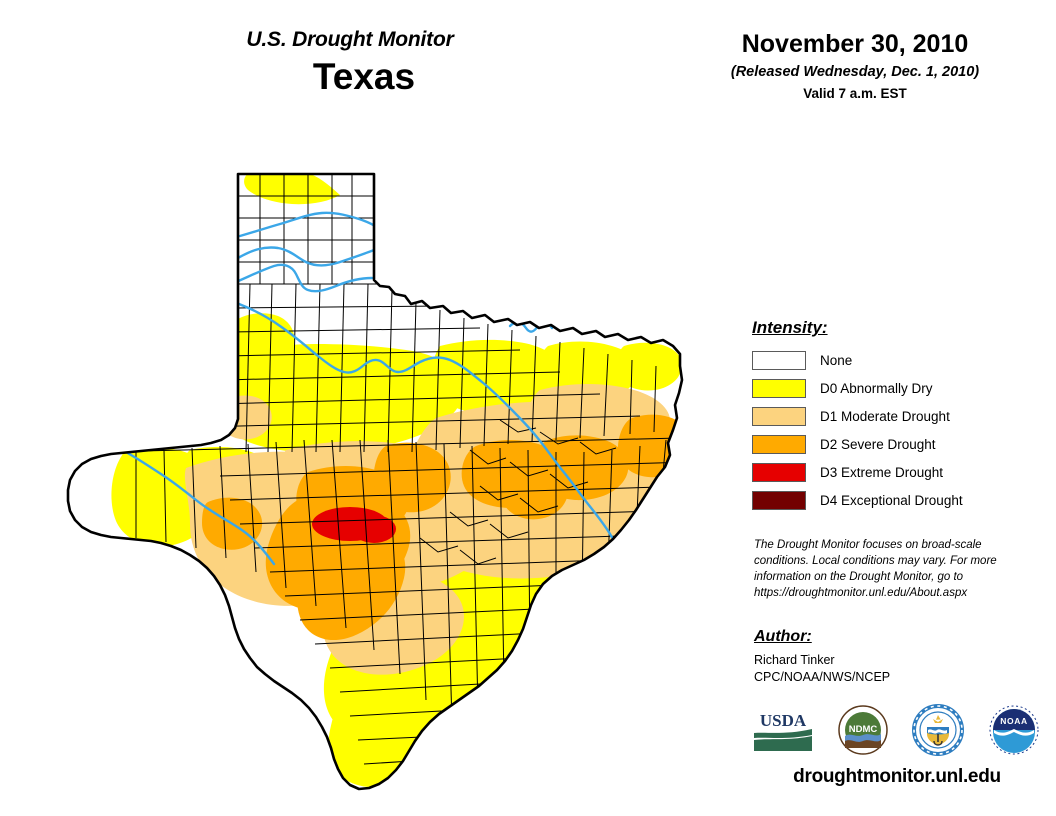  What do you see at coordinates (783, 732) in the screenshot?
I see `usda-logo: USDA` at bounding box center [783, 732].